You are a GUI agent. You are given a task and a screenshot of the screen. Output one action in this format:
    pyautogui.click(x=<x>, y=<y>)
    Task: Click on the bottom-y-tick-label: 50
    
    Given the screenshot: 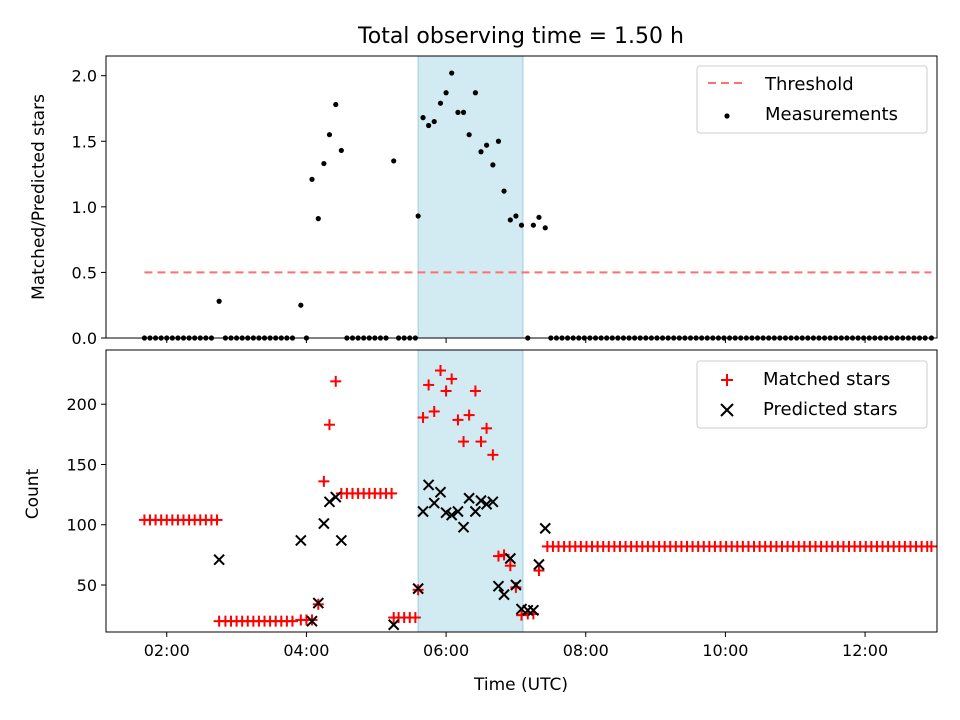 What is the action you would take?
    pyautogui.click(x=87, y=585)
    